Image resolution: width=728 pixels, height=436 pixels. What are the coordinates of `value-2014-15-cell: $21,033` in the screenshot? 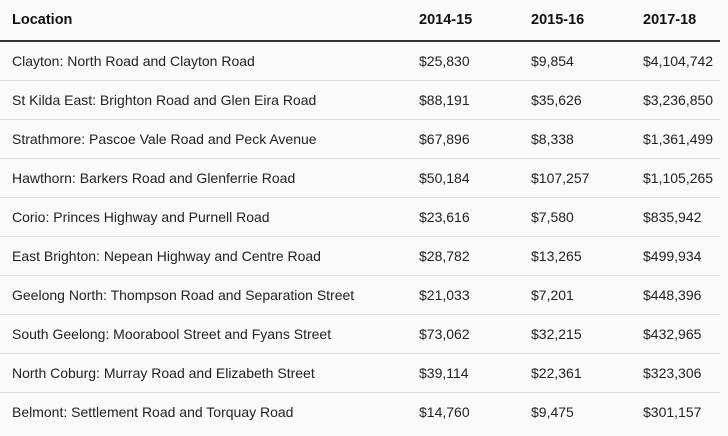 It's located at (469, 295).